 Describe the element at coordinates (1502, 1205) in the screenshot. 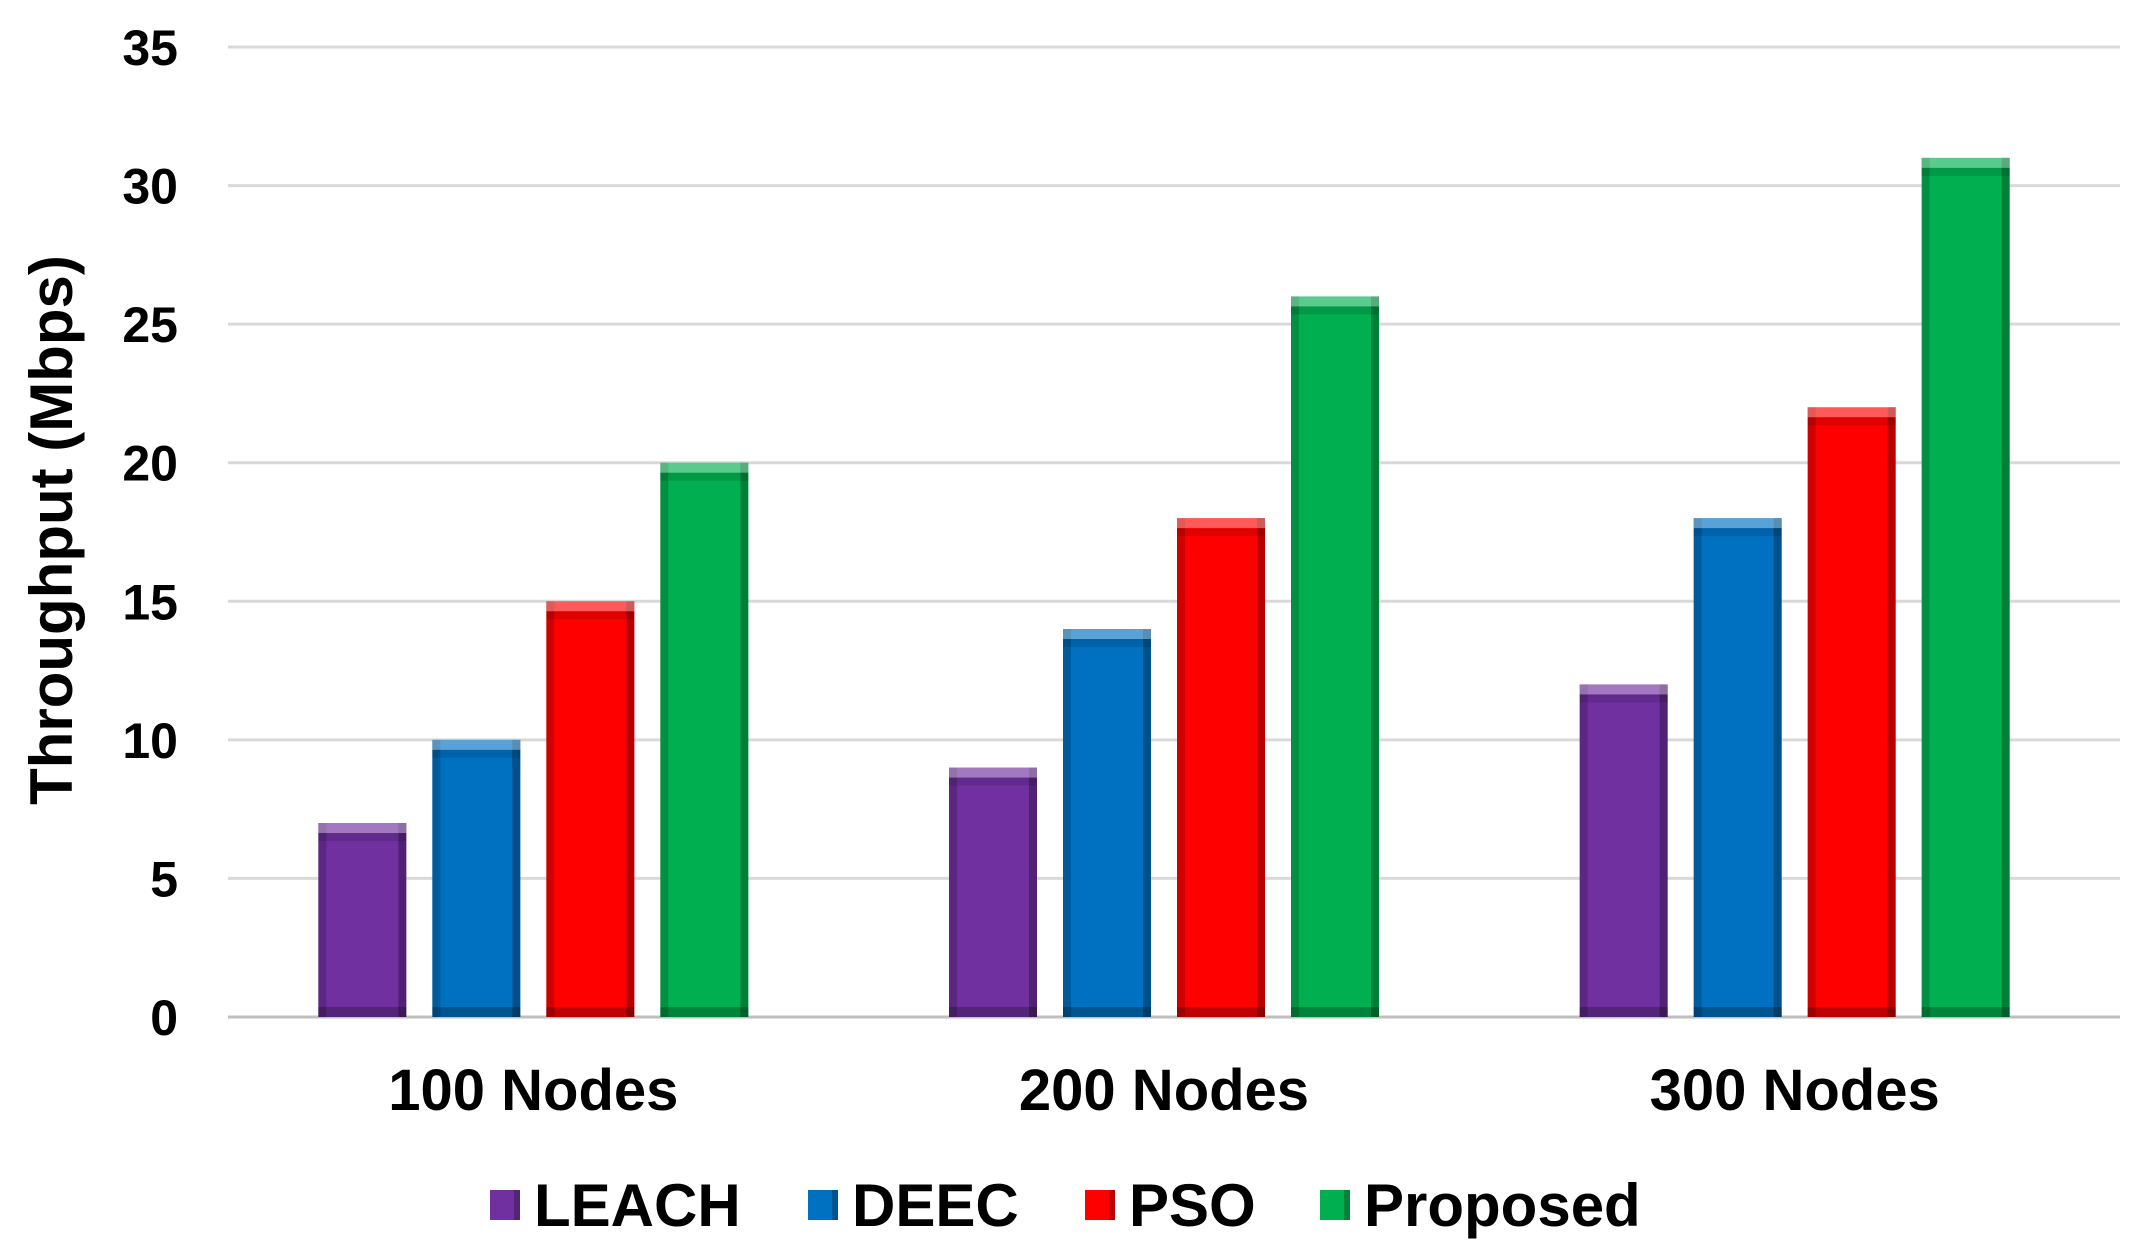

I see `legend-label: Proposed` at that location.